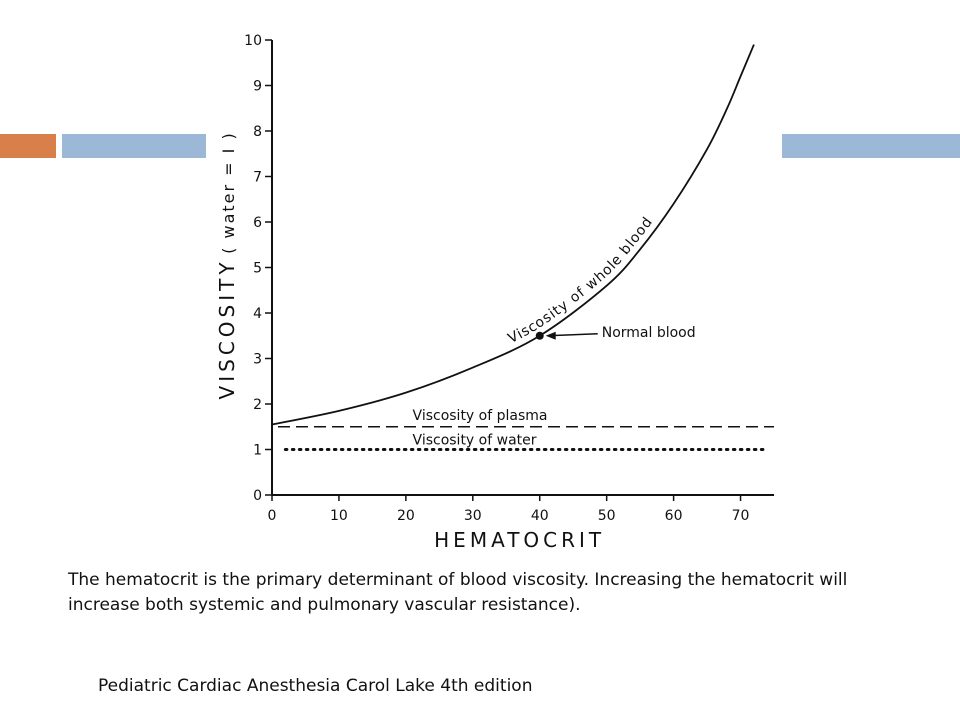 This screenshot has height=720, width=960. I want to click on y-tick-label: 8, so click(257, 132).